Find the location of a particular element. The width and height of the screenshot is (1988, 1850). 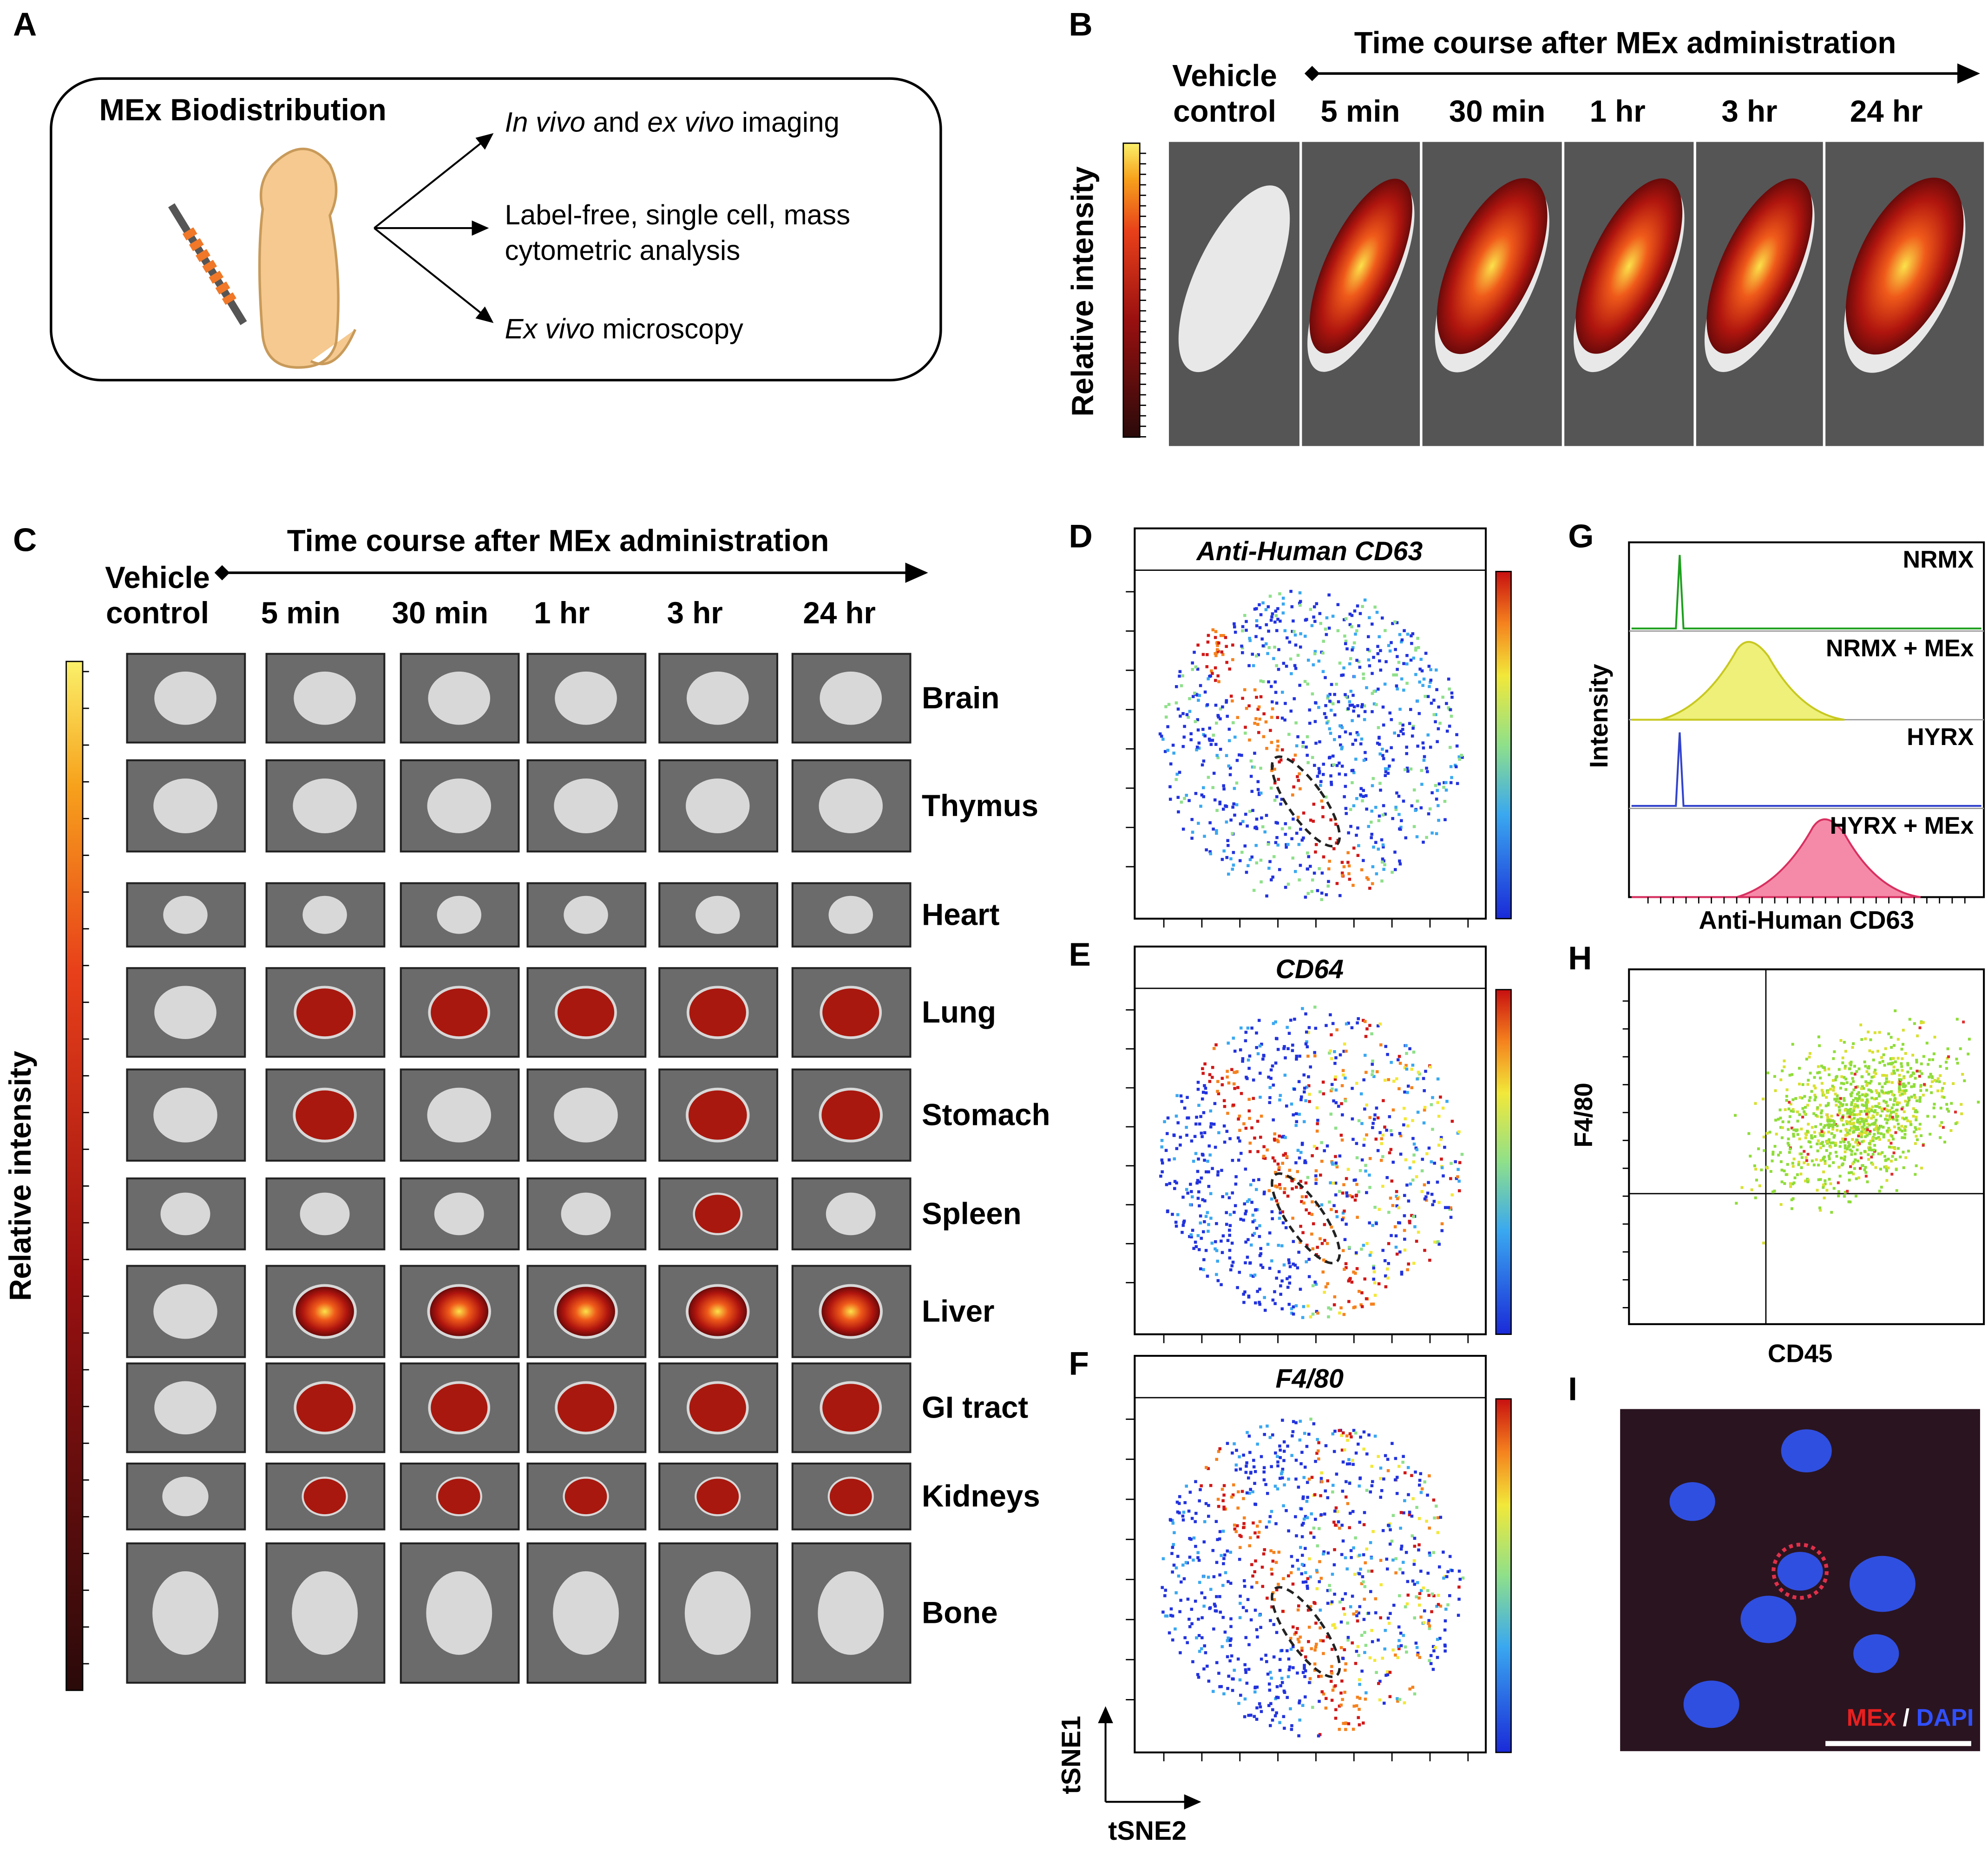

signal-blob is located at coordinates (459, 1012).